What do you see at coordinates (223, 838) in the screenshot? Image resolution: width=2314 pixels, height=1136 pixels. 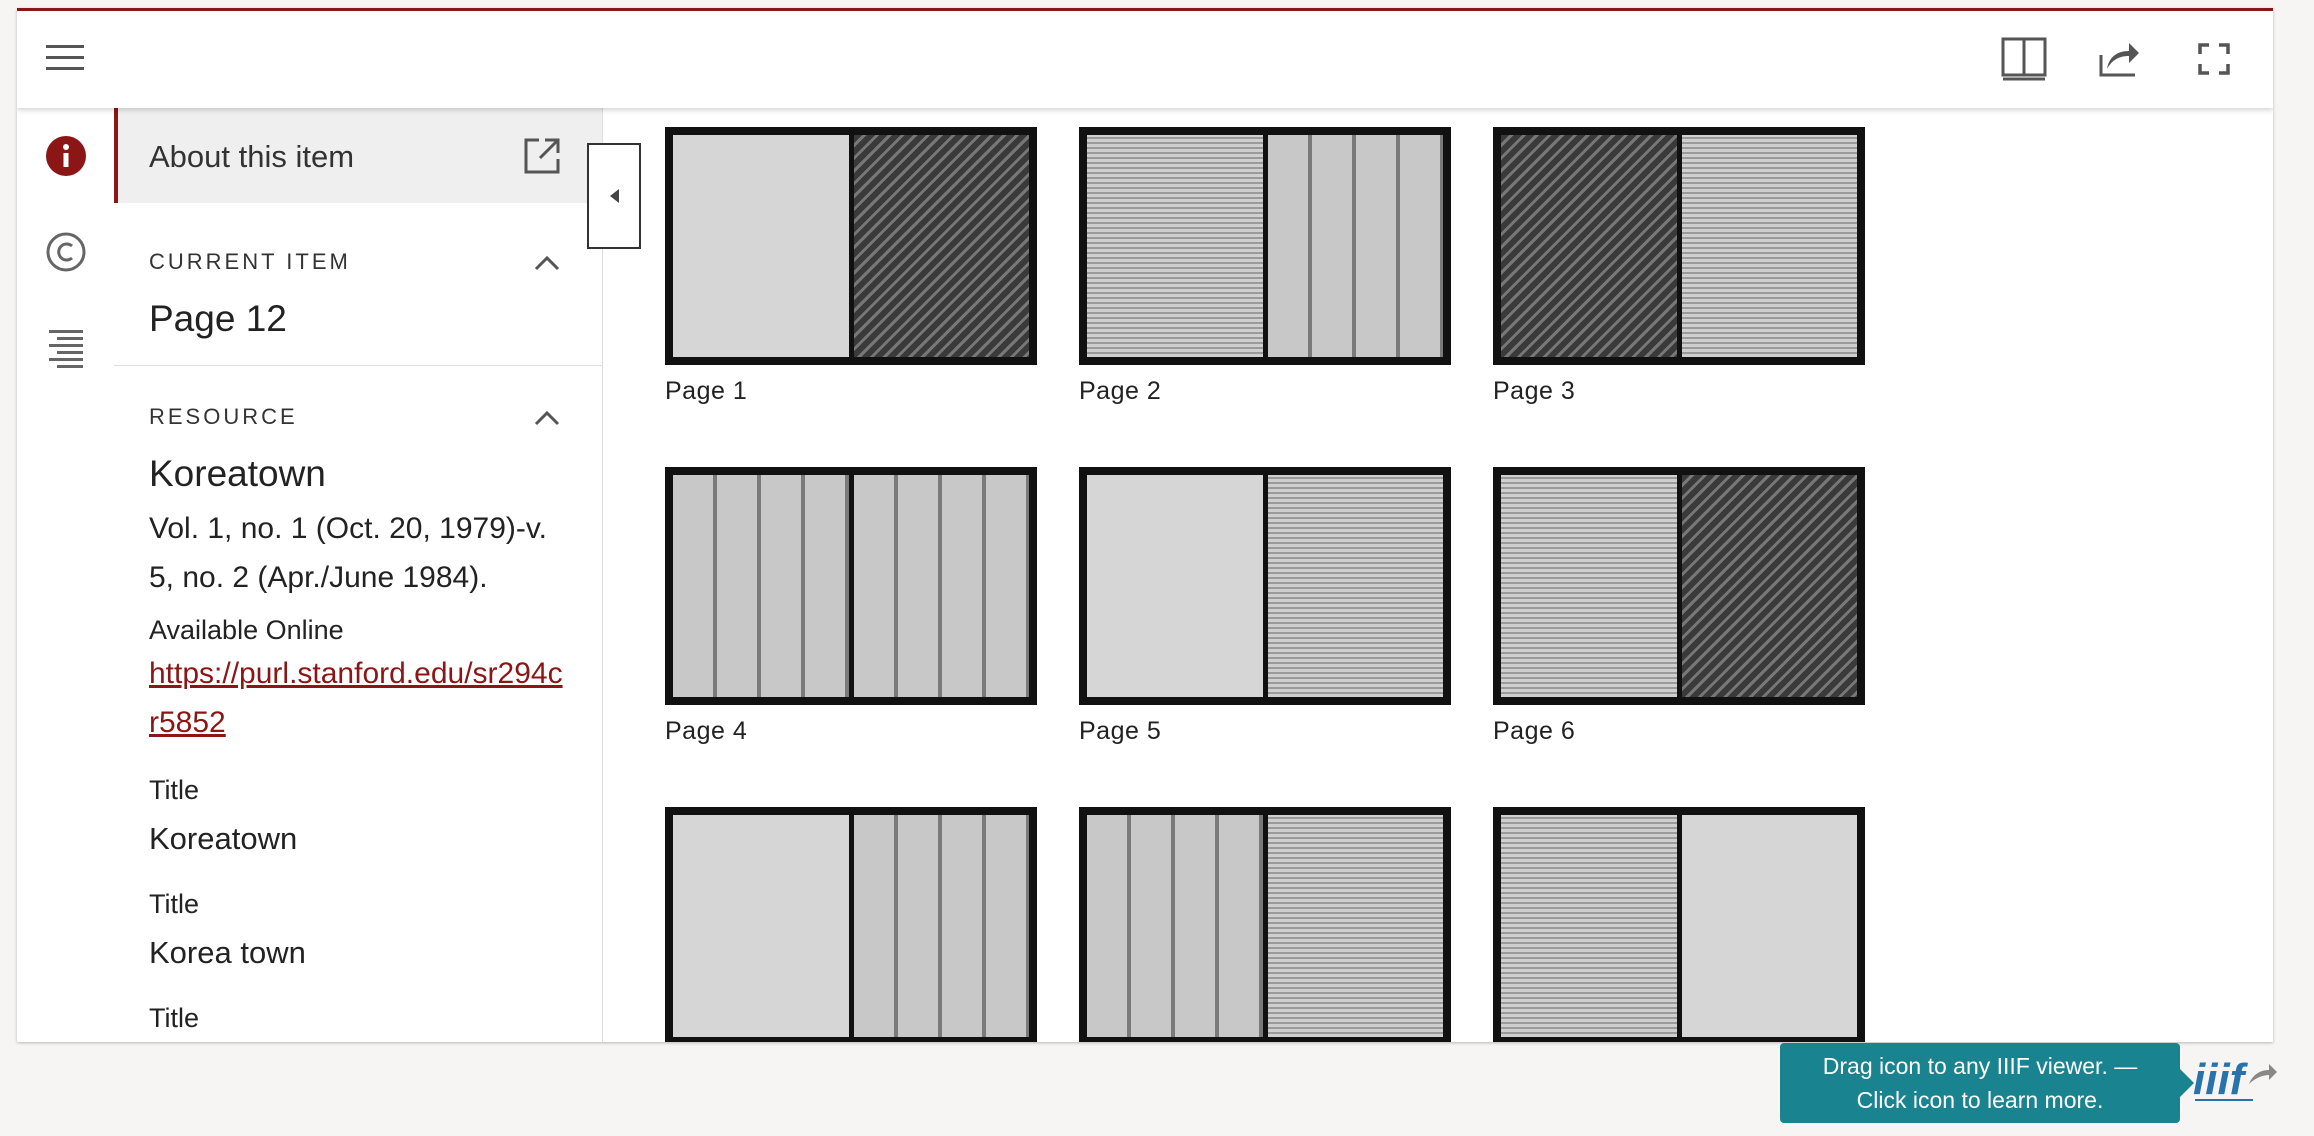 I see `metadata-value: Koreatown` at bounding box center [223, 838].